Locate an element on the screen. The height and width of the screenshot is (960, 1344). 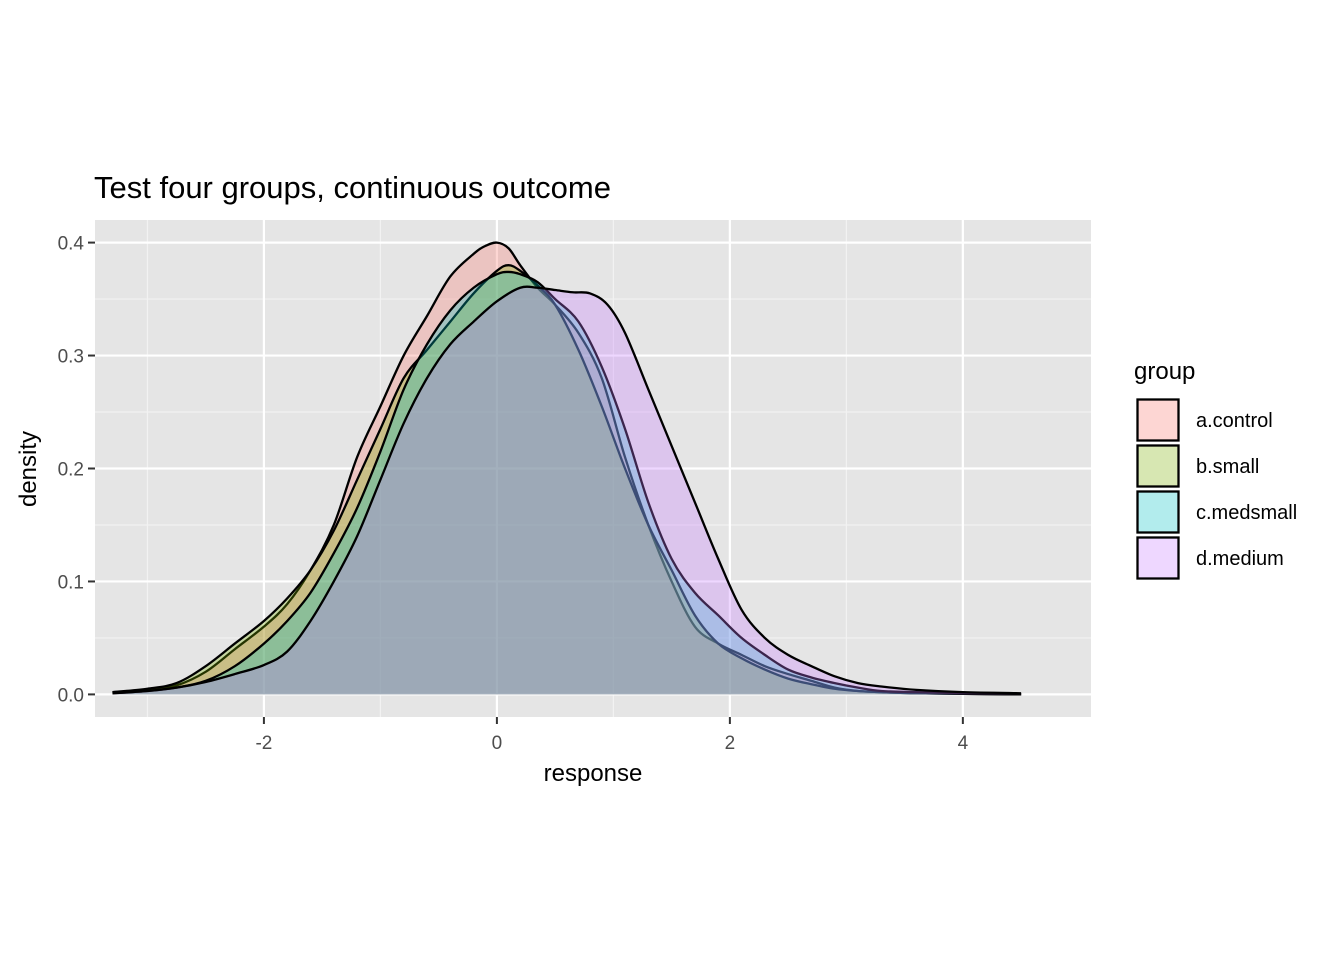
legend-item-d.medium: d.medium is located at coordinates (1210, 558).